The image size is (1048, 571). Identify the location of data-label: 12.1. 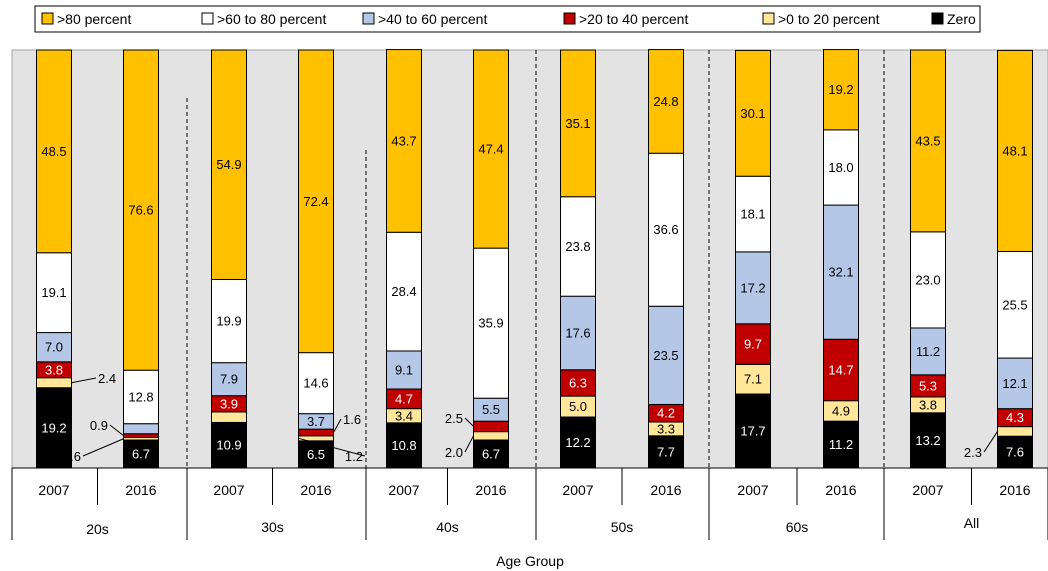
(1014, 383).